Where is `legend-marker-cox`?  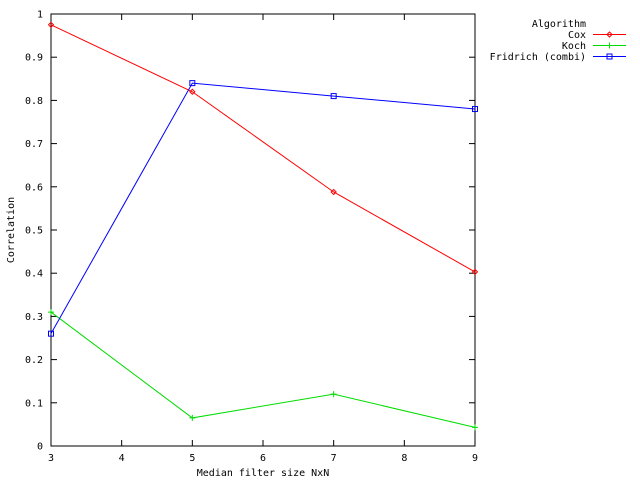
legend-marker-cox is located at coordinates (609, 34).